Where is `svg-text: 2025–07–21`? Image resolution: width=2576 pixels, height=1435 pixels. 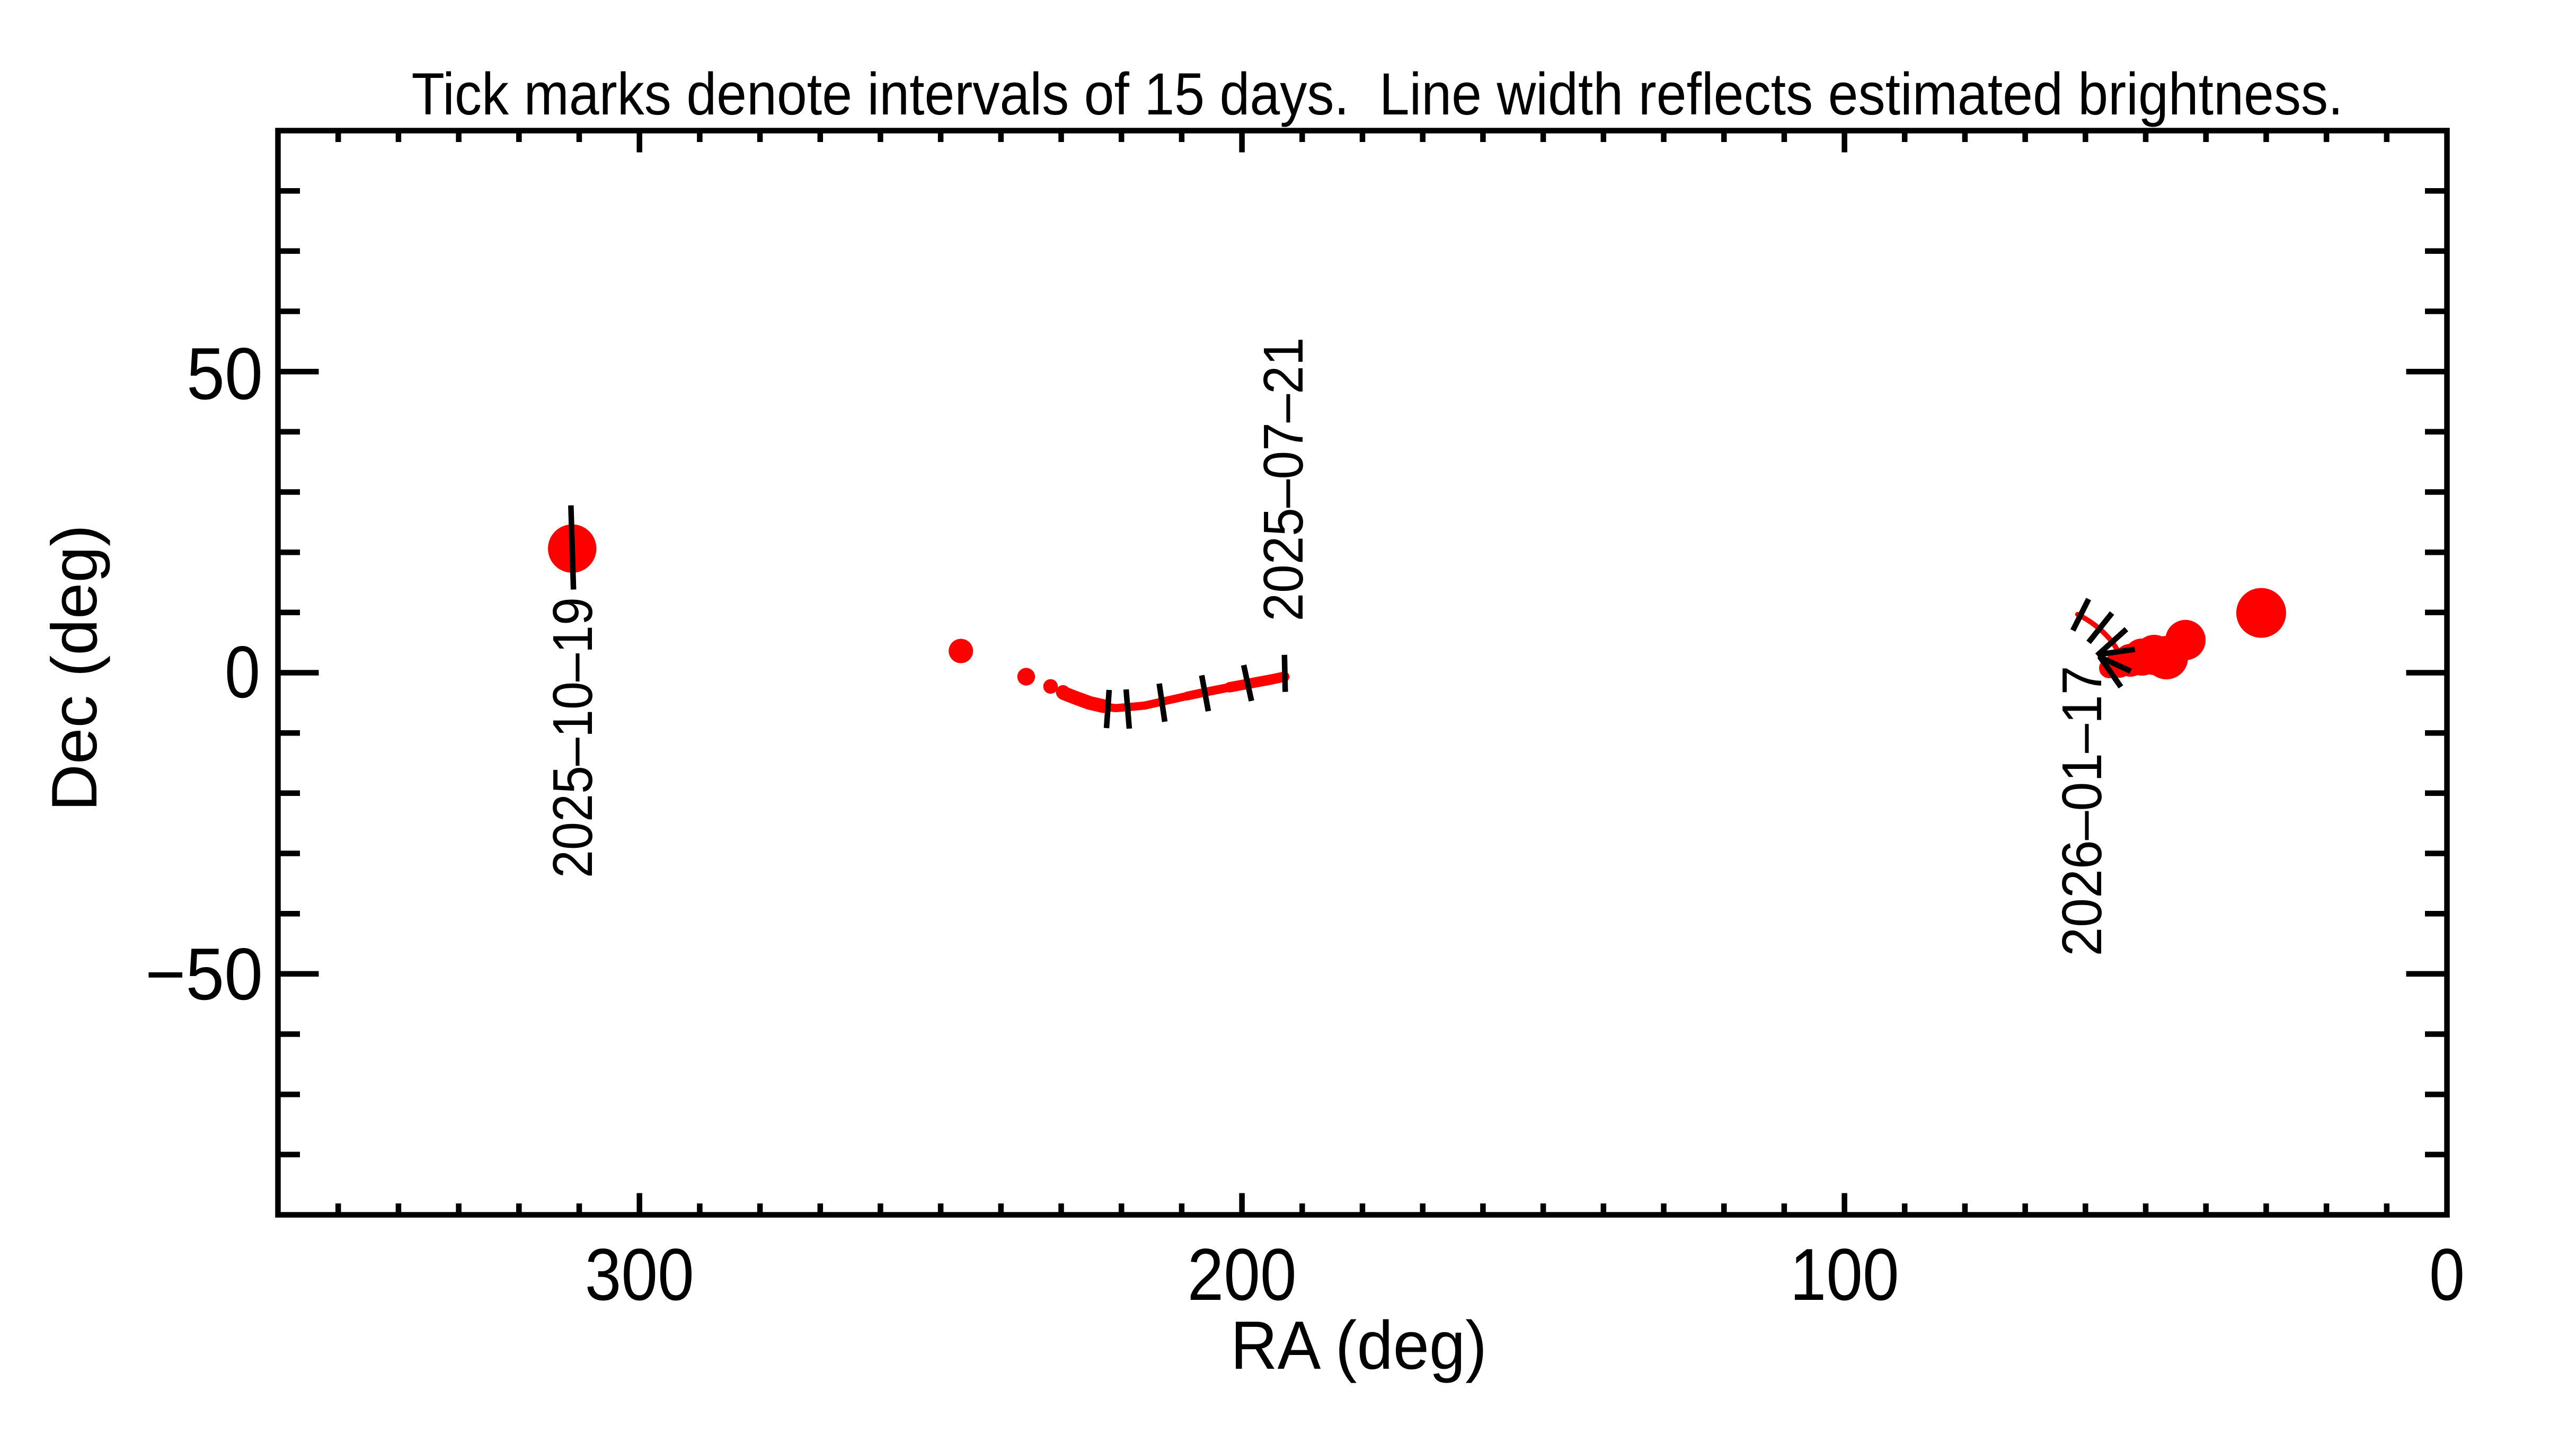 svg-text: 2025–07–21 is located at coordinates (1283, 480).